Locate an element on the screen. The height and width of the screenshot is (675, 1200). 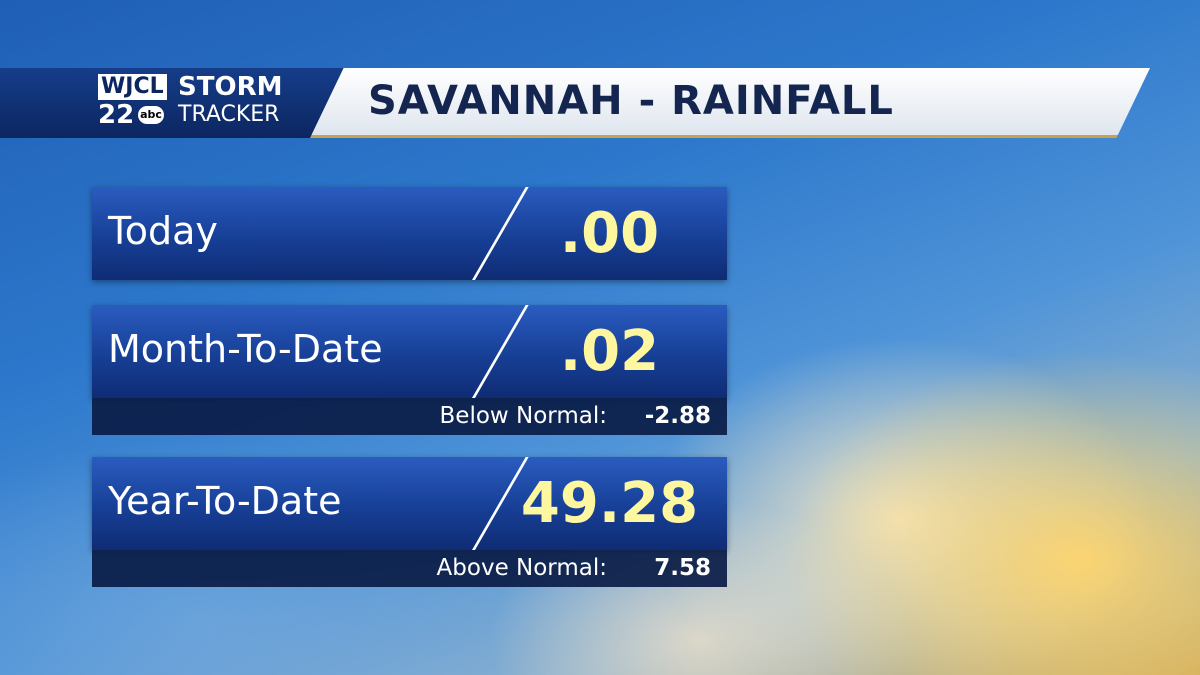
row: Month-To-Date .02 Below Normal: -2.88 is located at coordinates (409, 370).